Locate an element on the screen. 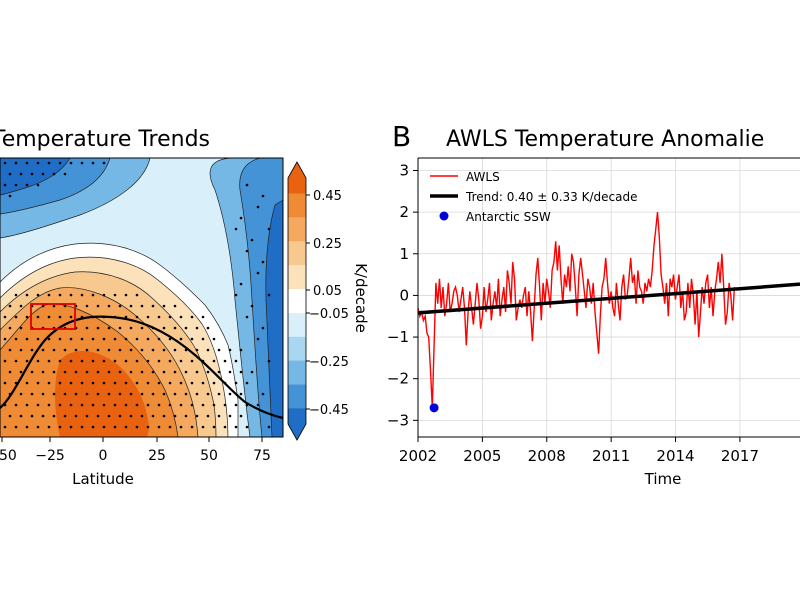  y-tick-label: 0 is located at coordinates (404, 295).